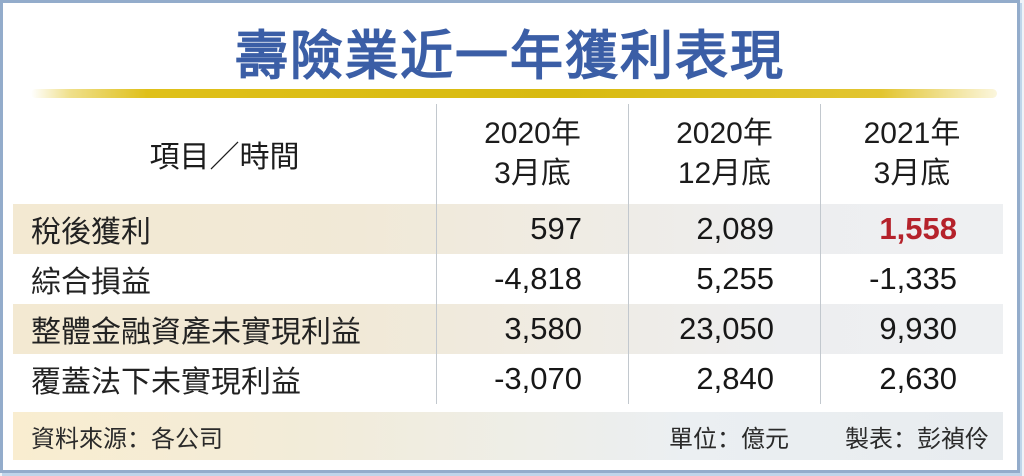 The image size is (1024, 476). I want to click on row-label: 整體金融資產未實現利益, so click(196, 332).